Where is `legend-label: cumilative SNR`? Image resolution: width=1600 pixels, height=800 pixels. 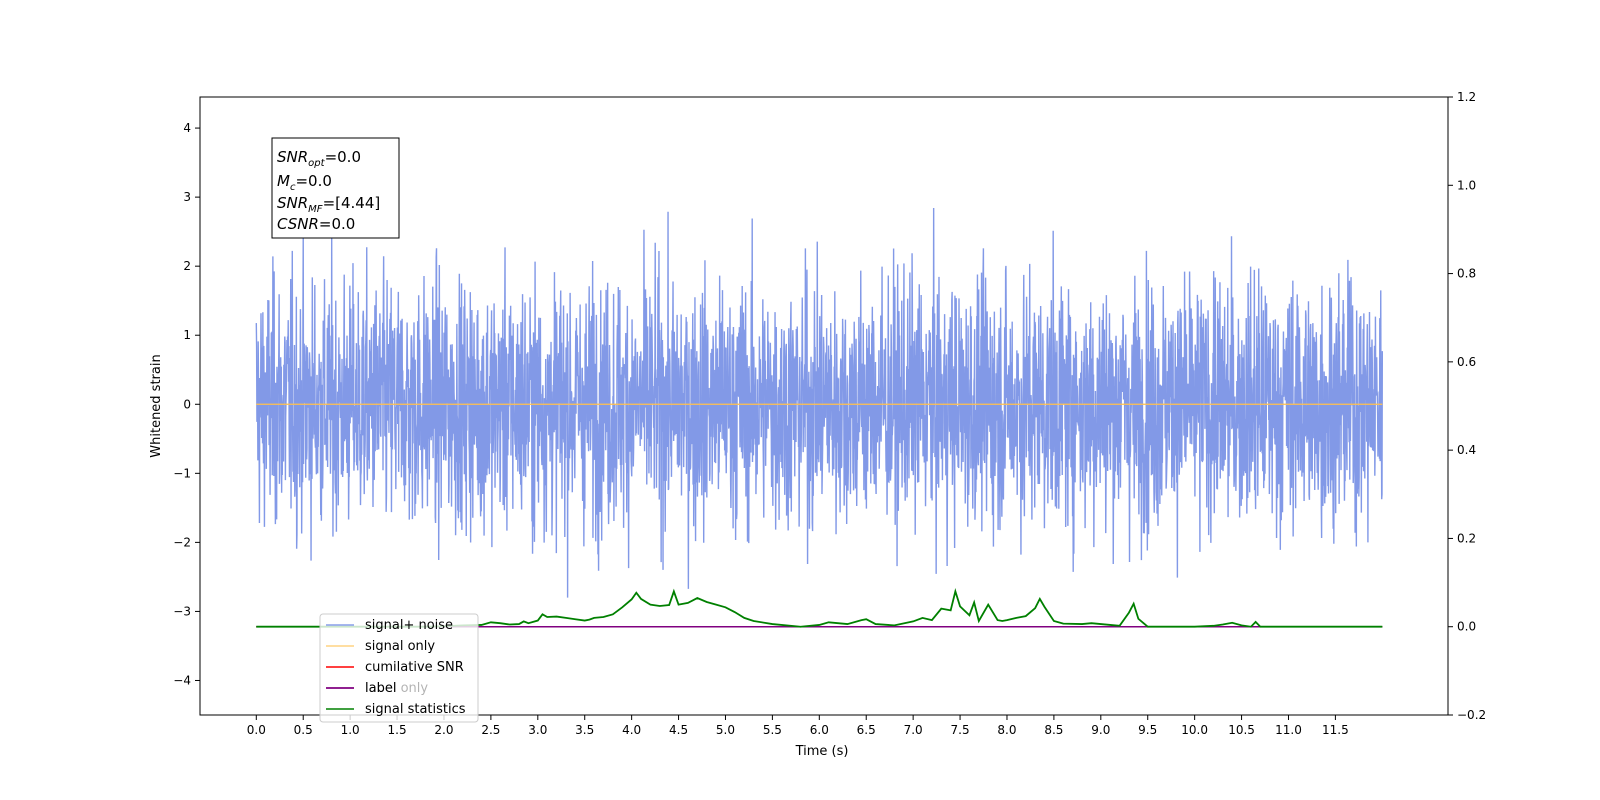
legend-label: cumilative SNR is located at coordinates (414, 667).